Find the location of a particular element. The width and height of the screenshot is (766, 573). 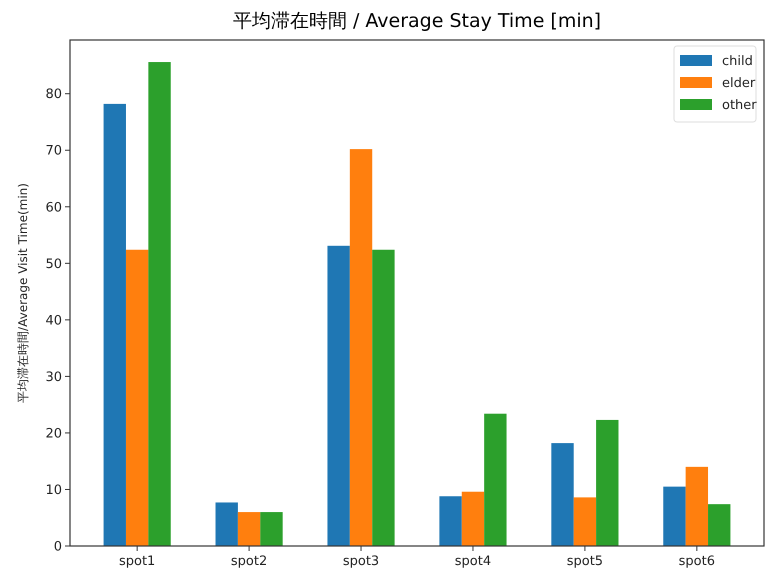

y-tick-label: 20 is located at coordinates (53, 434).